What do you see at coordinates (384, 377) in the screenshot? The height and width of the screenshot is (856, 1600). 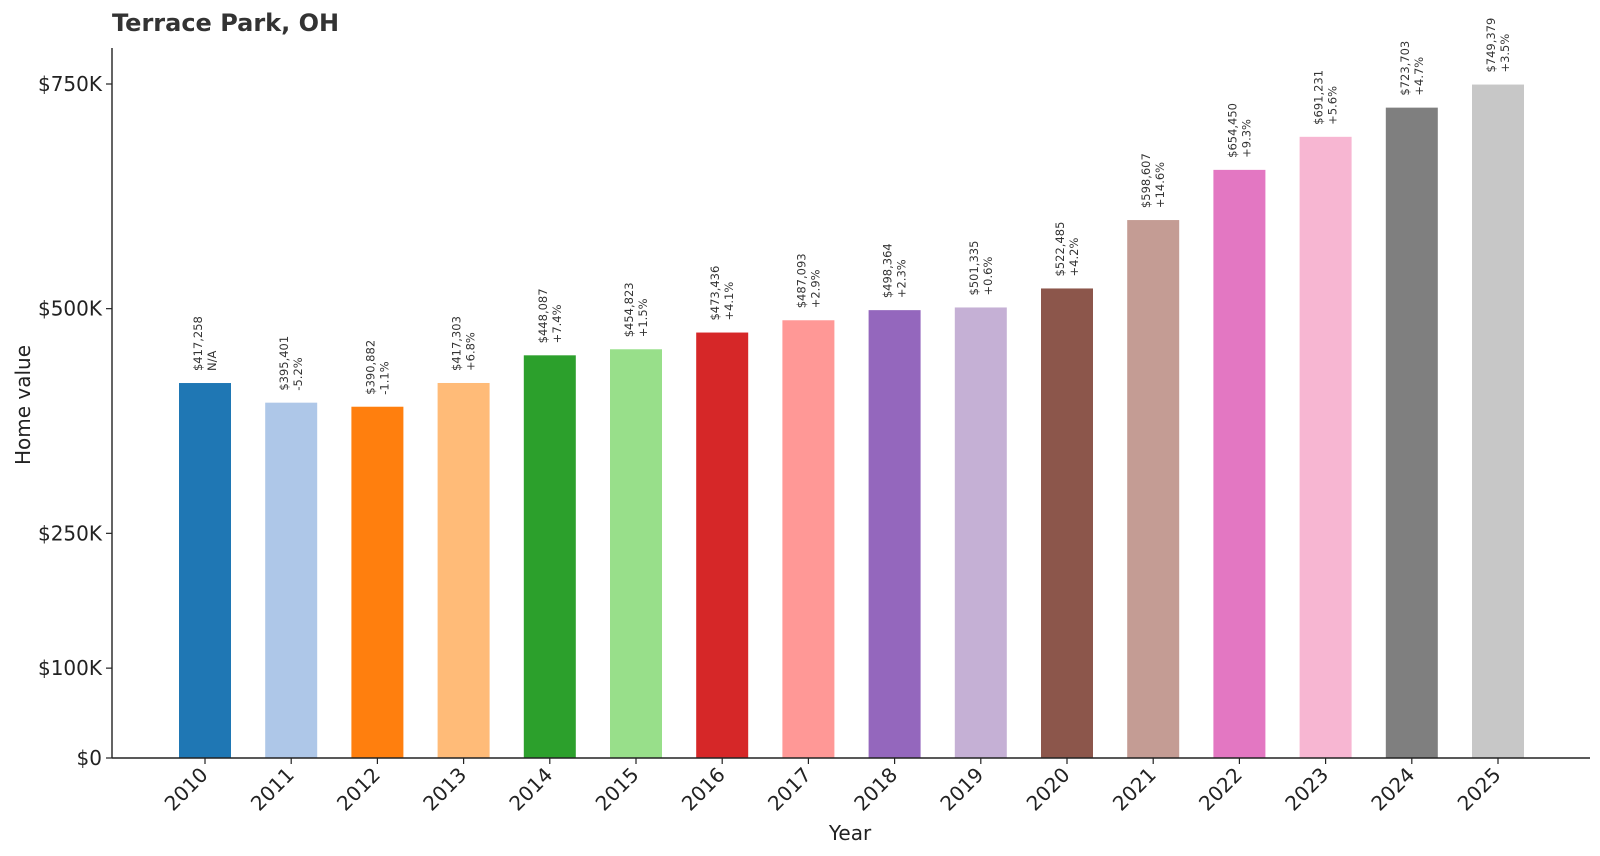 I see `change-label: -1.1%` at bounding box center [384, 377].